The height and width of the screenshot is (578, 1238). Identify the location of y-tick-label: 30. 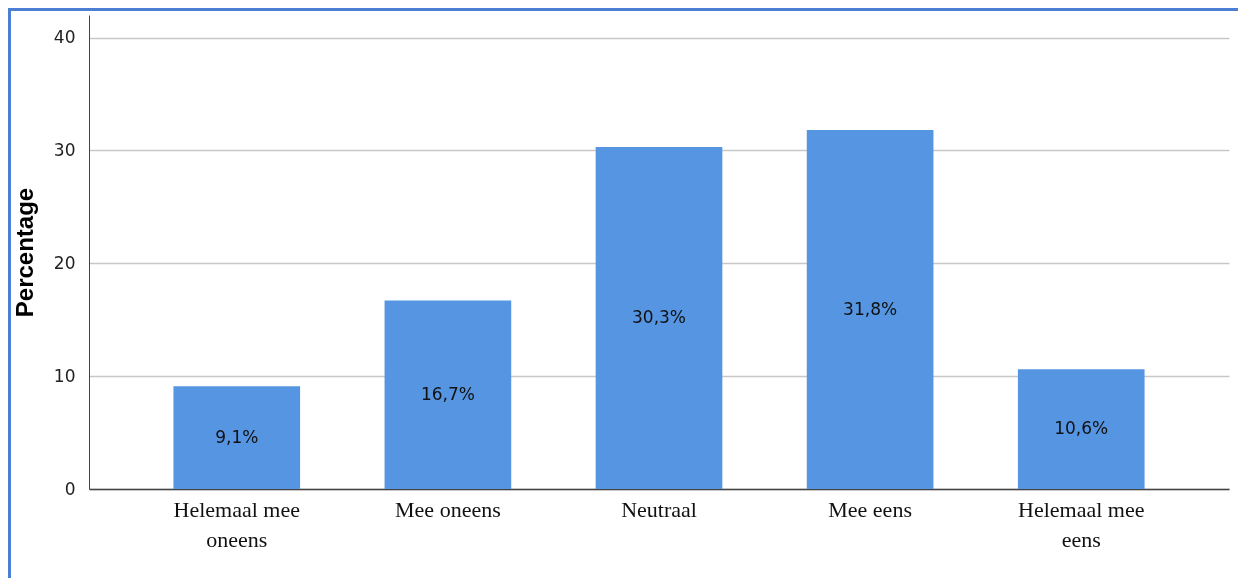
(64, 149).